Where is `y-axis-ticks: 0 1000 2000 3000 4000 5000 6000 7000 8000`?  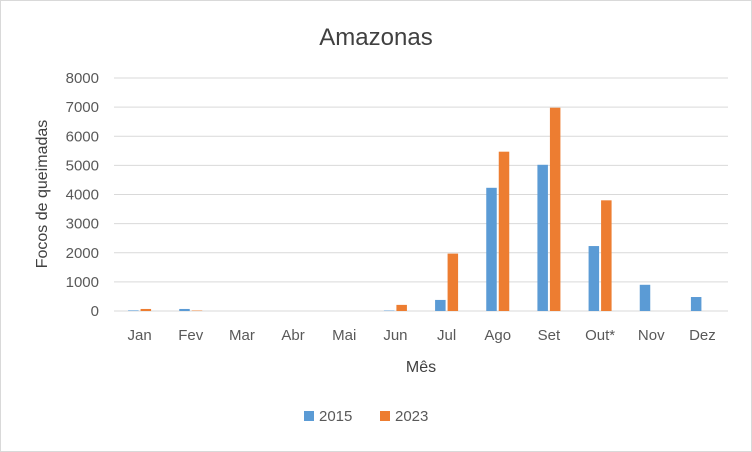
y-axis-ticks: 0 1000 2000 3000 4000 5000 6000 7000 8000 is located at coordinates (82, 195).